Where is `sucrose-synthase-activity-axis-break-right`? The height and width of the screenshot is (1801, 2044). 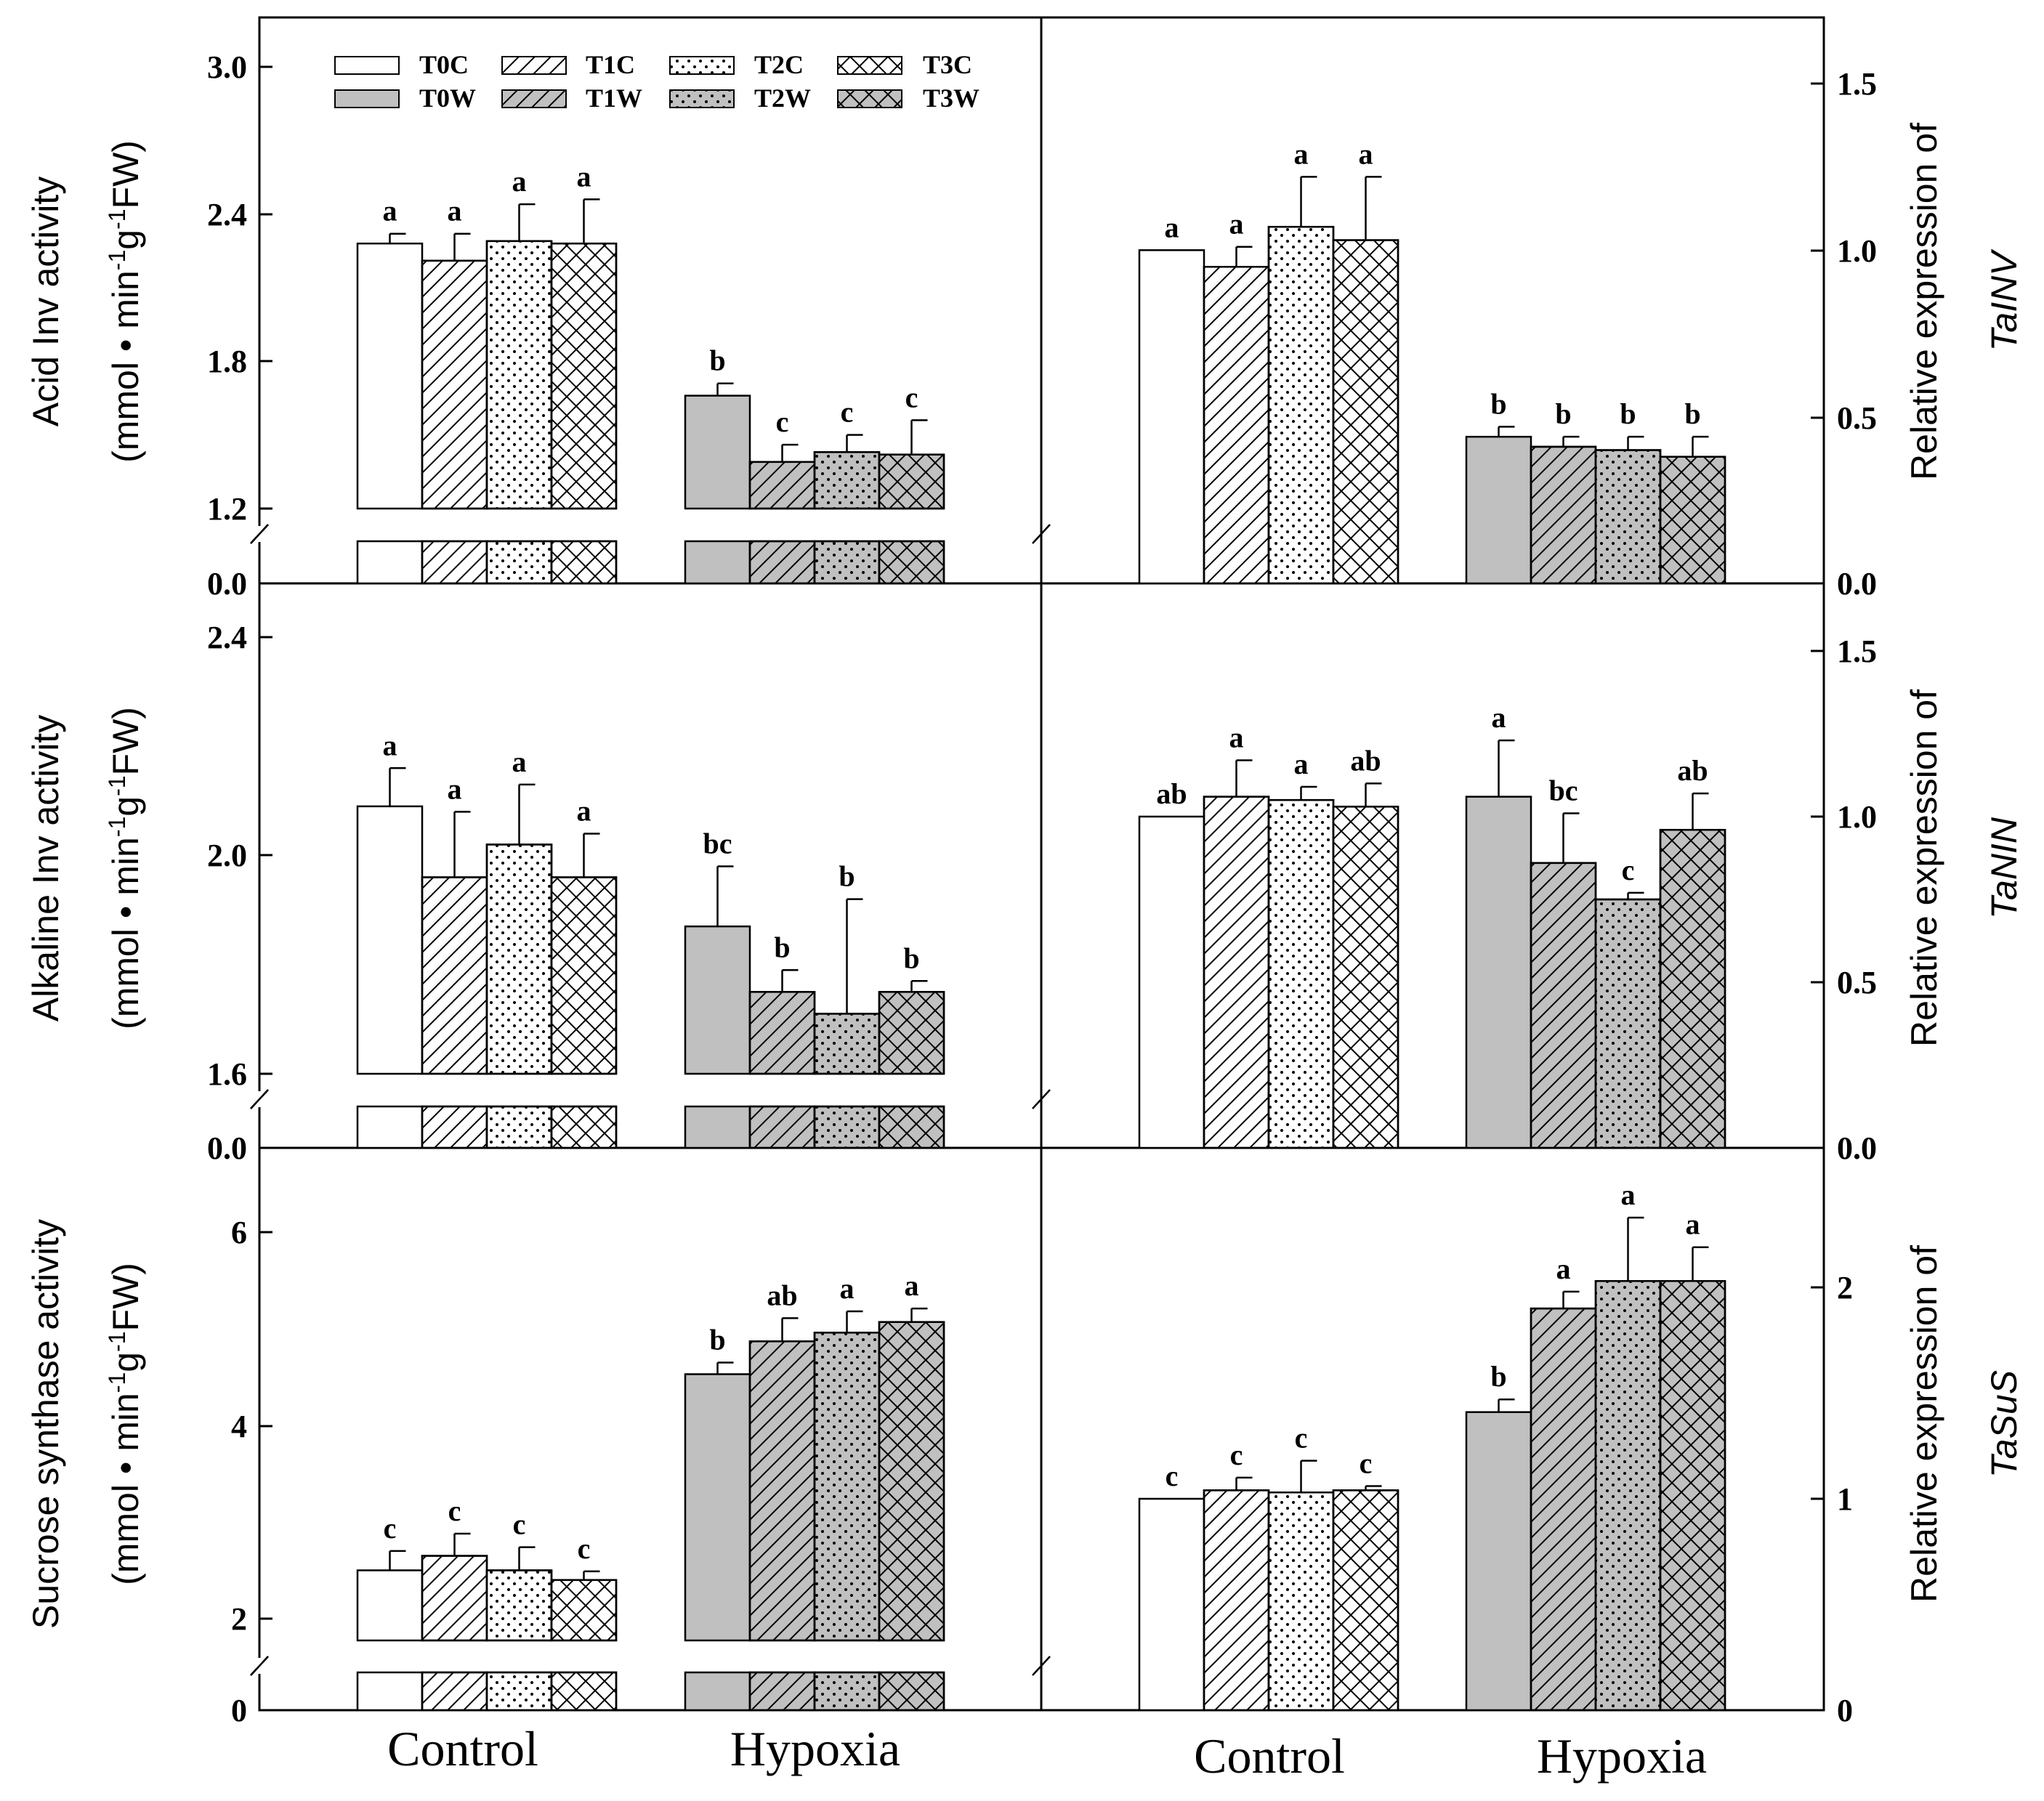 sucrose-synthase-activity-axis-break-right is located at coordinates (1041, 1666).